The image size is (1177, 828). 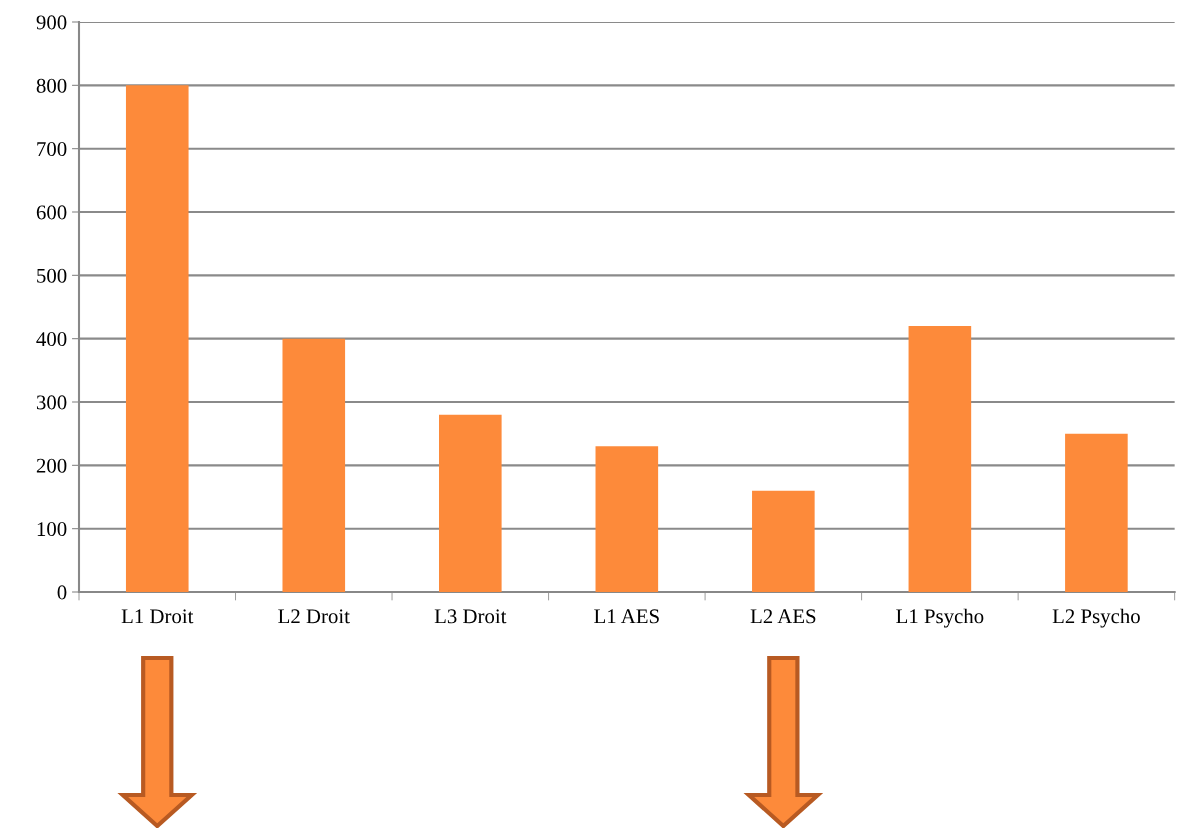 I want to click on y-tick-label: 200, so click(x=51, y=465).